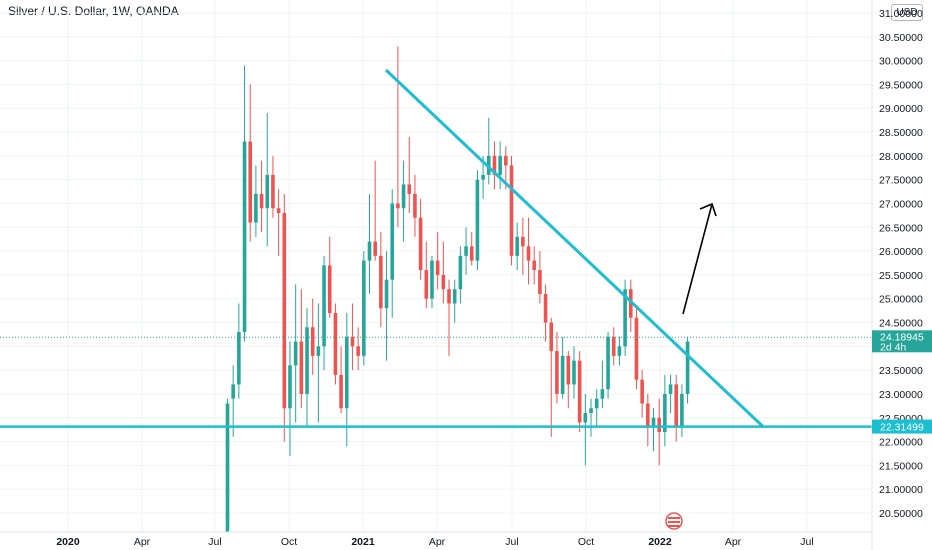  Describe the element at coordinates (901, 157) in the screenshot. I see `price-tick-label: 28.00000` at that location.